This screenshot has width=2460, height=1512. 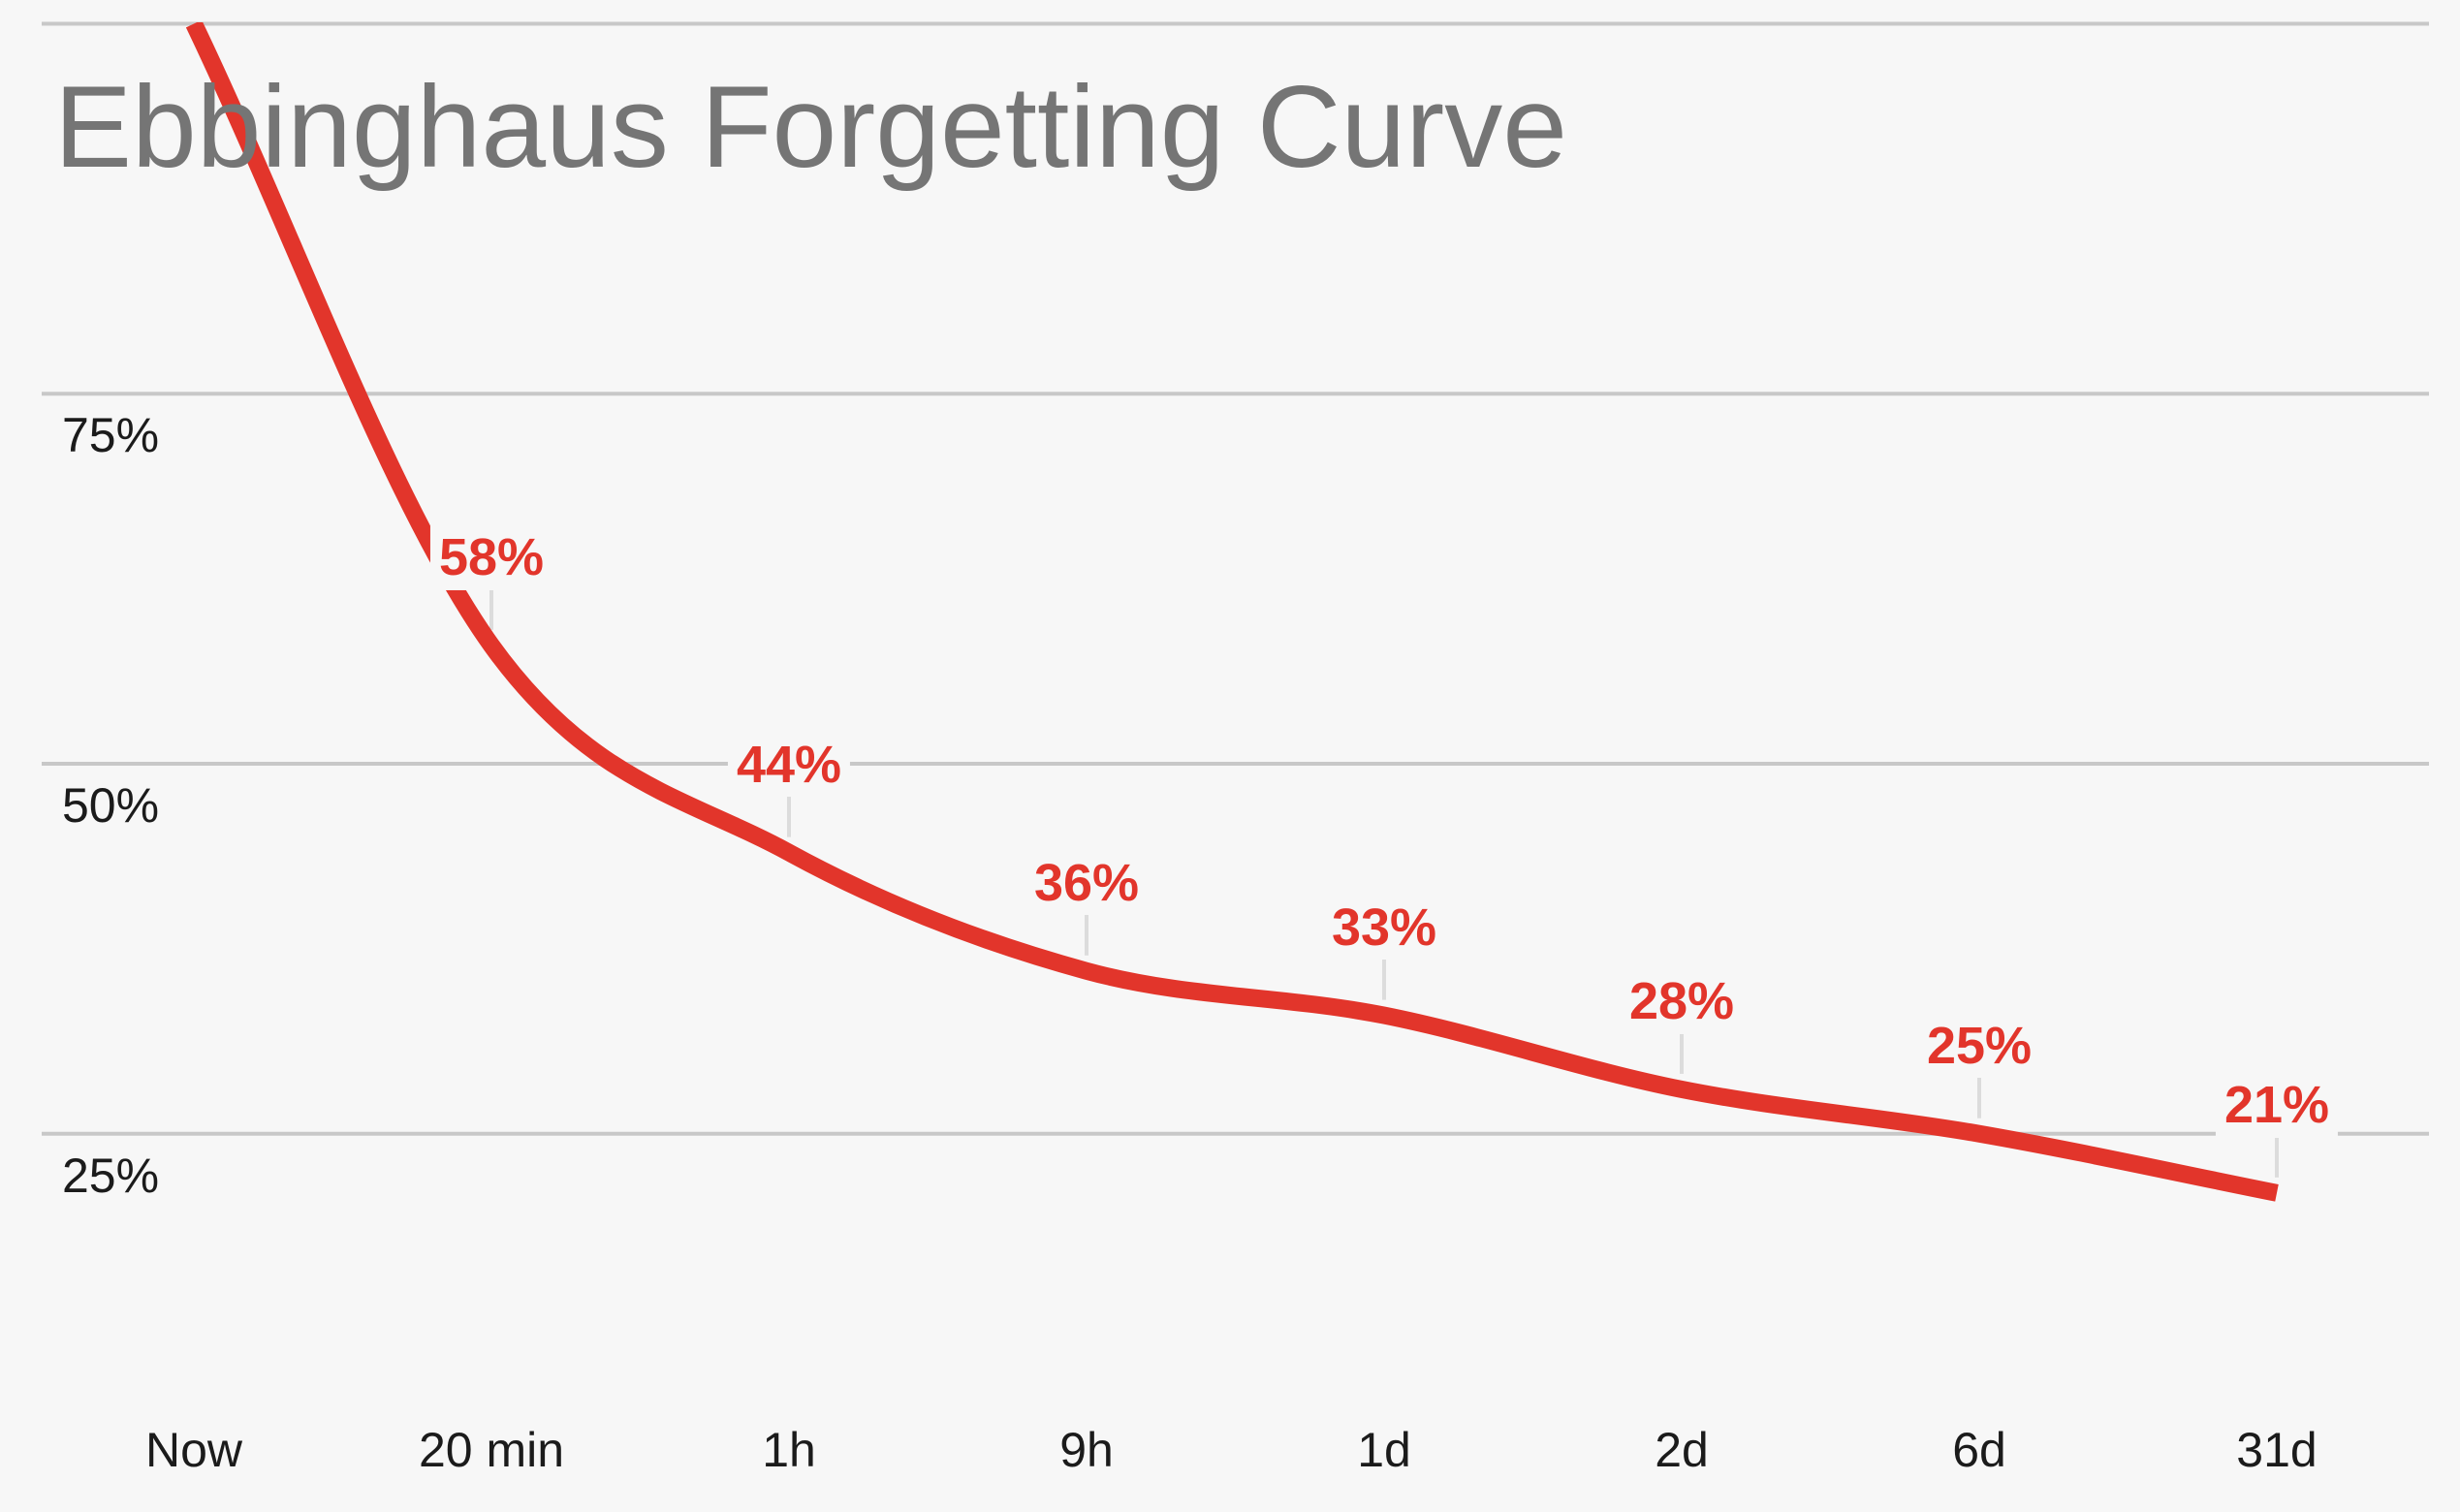 I want to click on data-label-20-min: 58%, so click(x=491, y=557).